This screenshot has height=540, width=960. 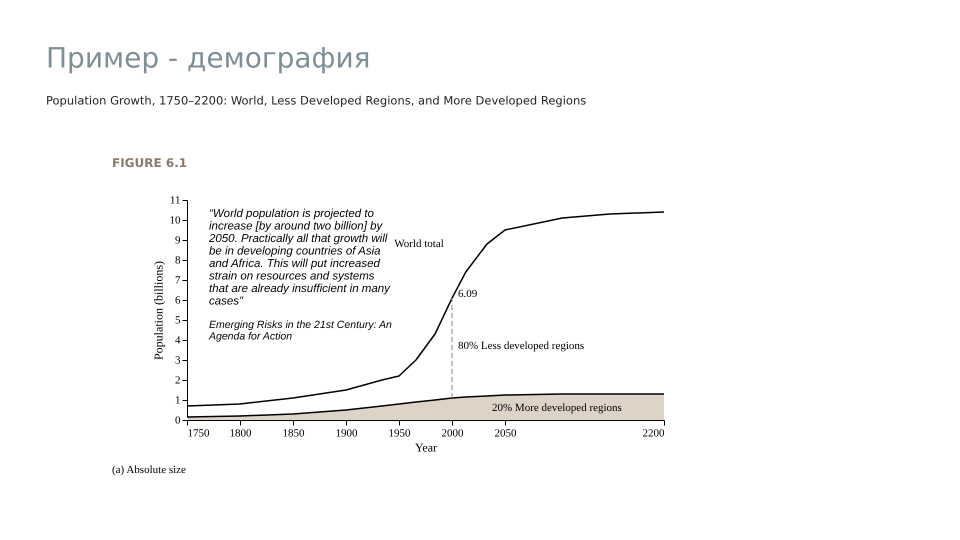 I want to click on chart-subtitle: Population Growth, 1750–2200: World, Less Developed Regions, and More Developed Regions, so click(x=316, y=101).